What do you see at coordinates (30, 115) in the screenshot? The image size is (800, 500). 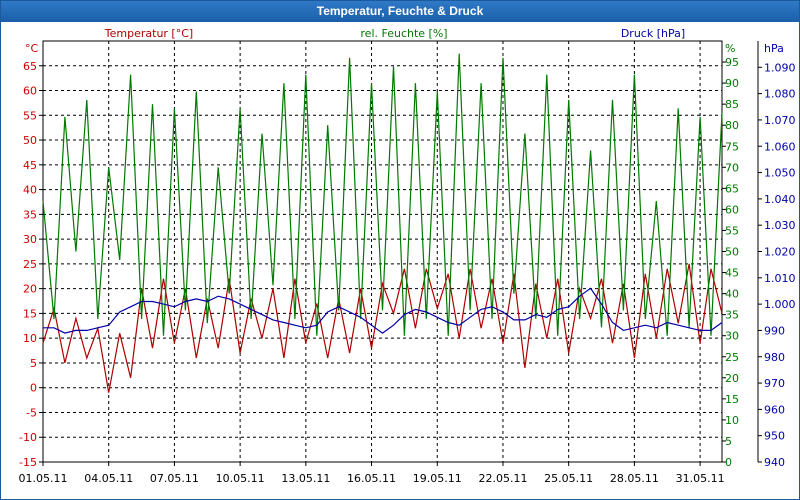 I see `temperature-tick-label: 55` at bounding box center [30, 115].